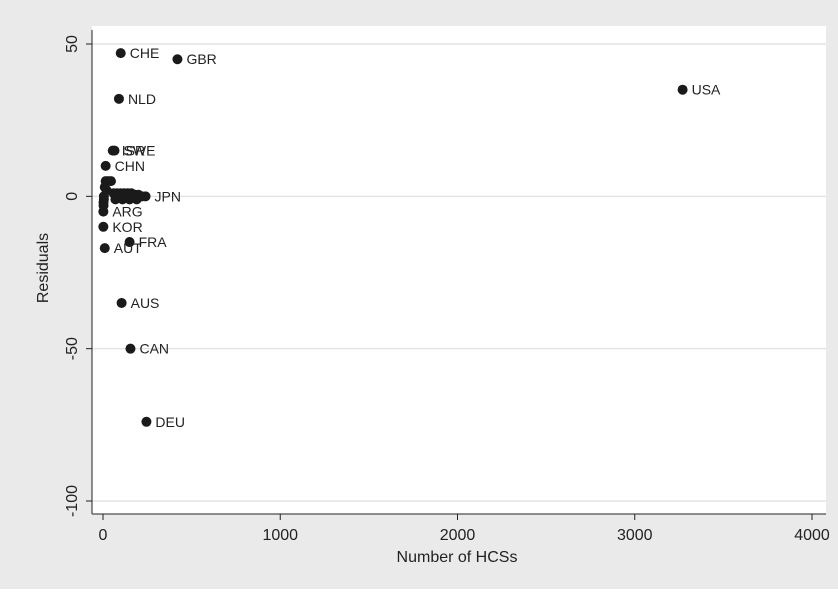 The height and width of the screenshot is (594, 838). Describe the element at coordinates (130, 166) in the screenshot. I see `data-label: CHN` at that location.